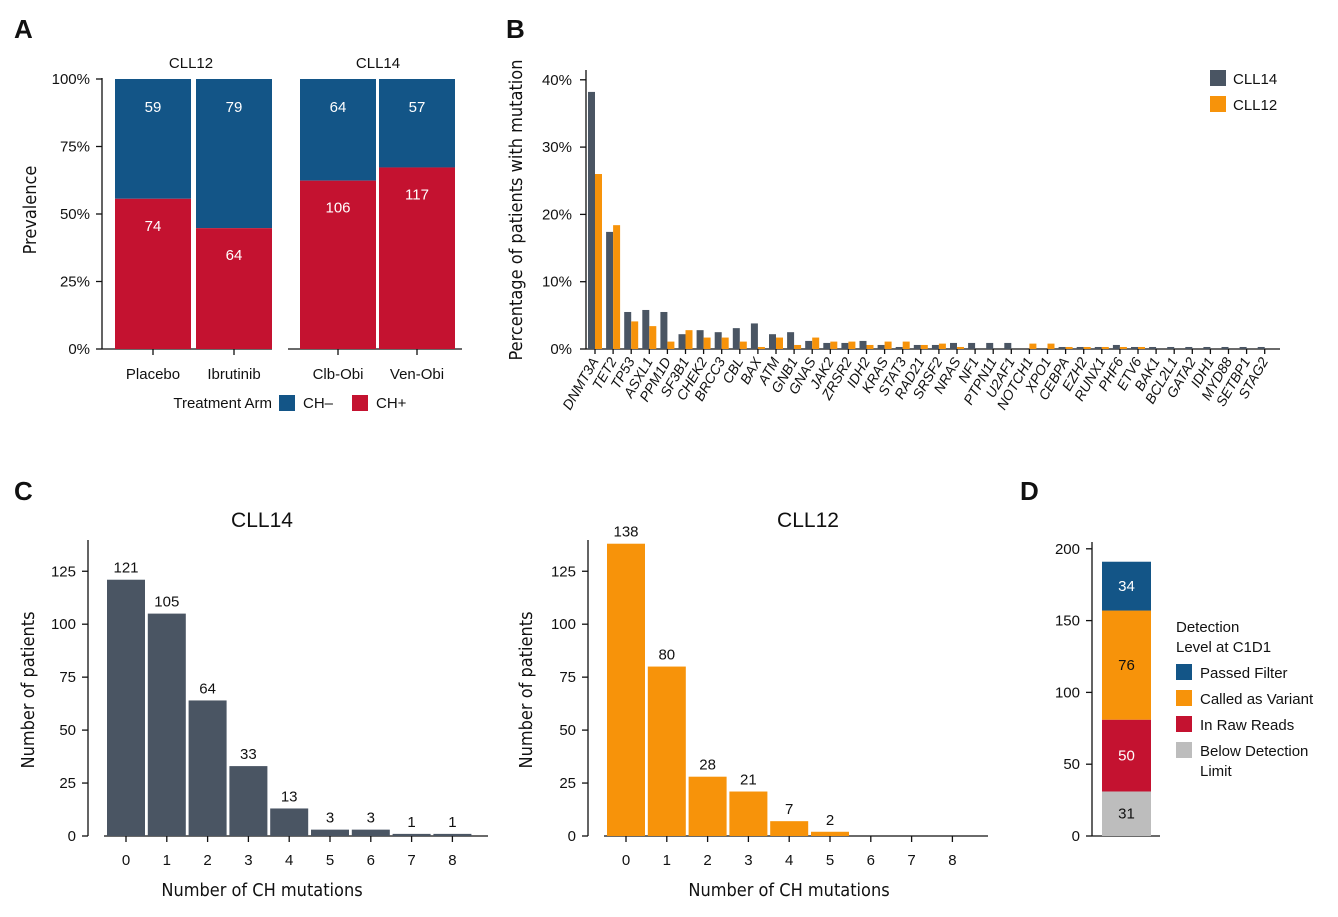 Image resolution: width=1338 pixels, height=917 pixels. Describe the element at coordinates (207, 860) in the screenshot. I see `c1-x-tick-label: 2` at that location.